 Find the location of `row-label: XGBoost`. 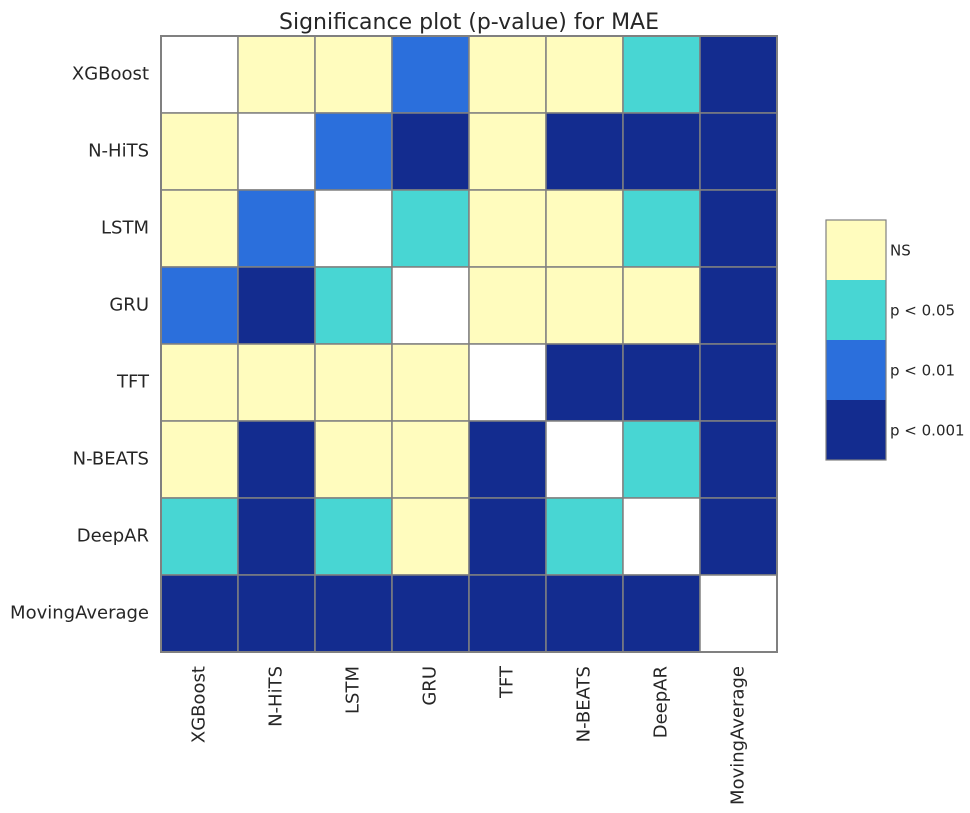

row-label: XGBoost is located at coordinates (110, 74).